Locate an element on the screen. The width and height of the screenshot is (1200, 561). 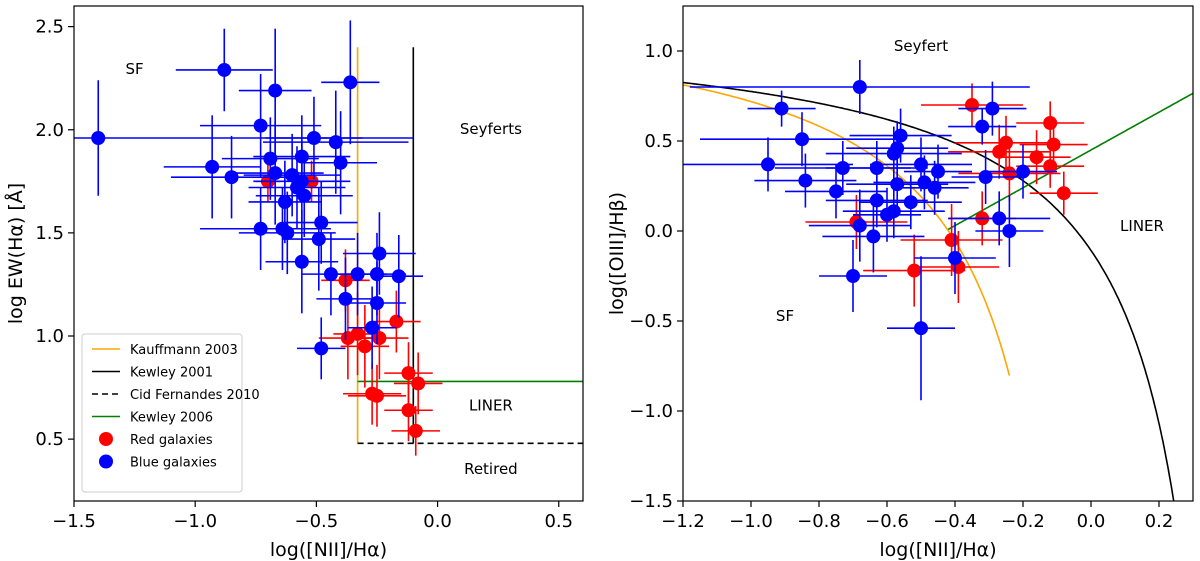
y-tick-label: −0.5 is located at coordinates (651, 321).